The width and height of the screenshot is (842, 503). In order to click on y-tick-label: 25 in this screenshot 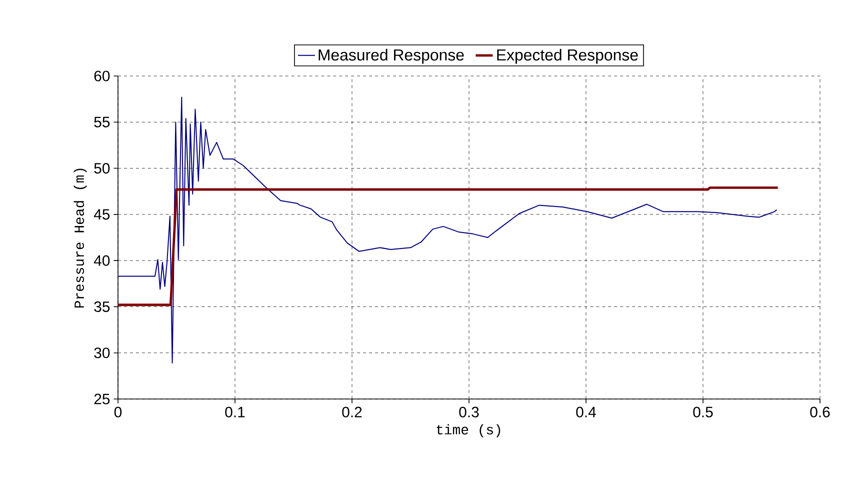, I will do `click(102, 399)`.